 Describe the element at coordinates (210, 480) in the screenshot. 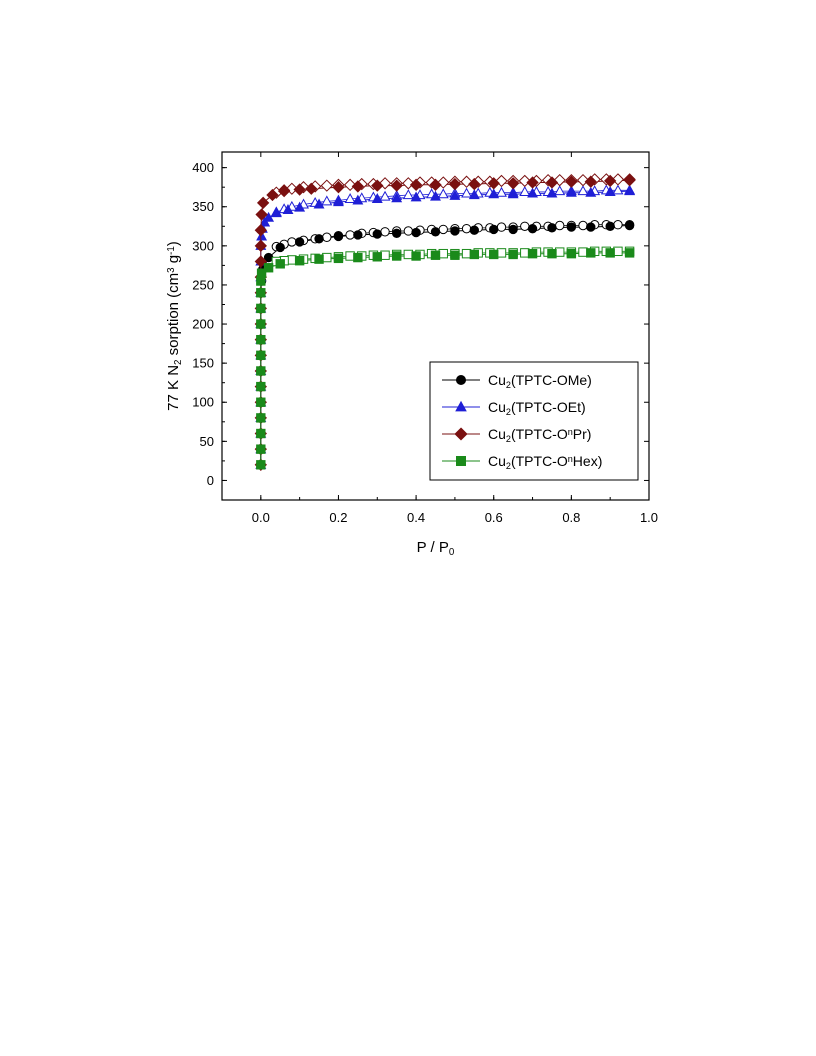

I see `y-tick-label: 0` at that location.